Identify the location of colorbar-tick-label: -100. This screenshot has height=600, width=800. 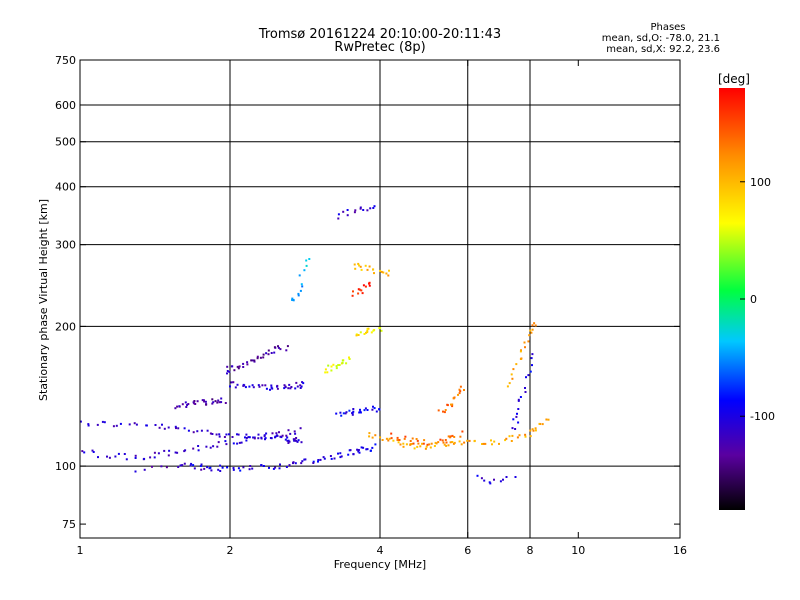
(762, 416).